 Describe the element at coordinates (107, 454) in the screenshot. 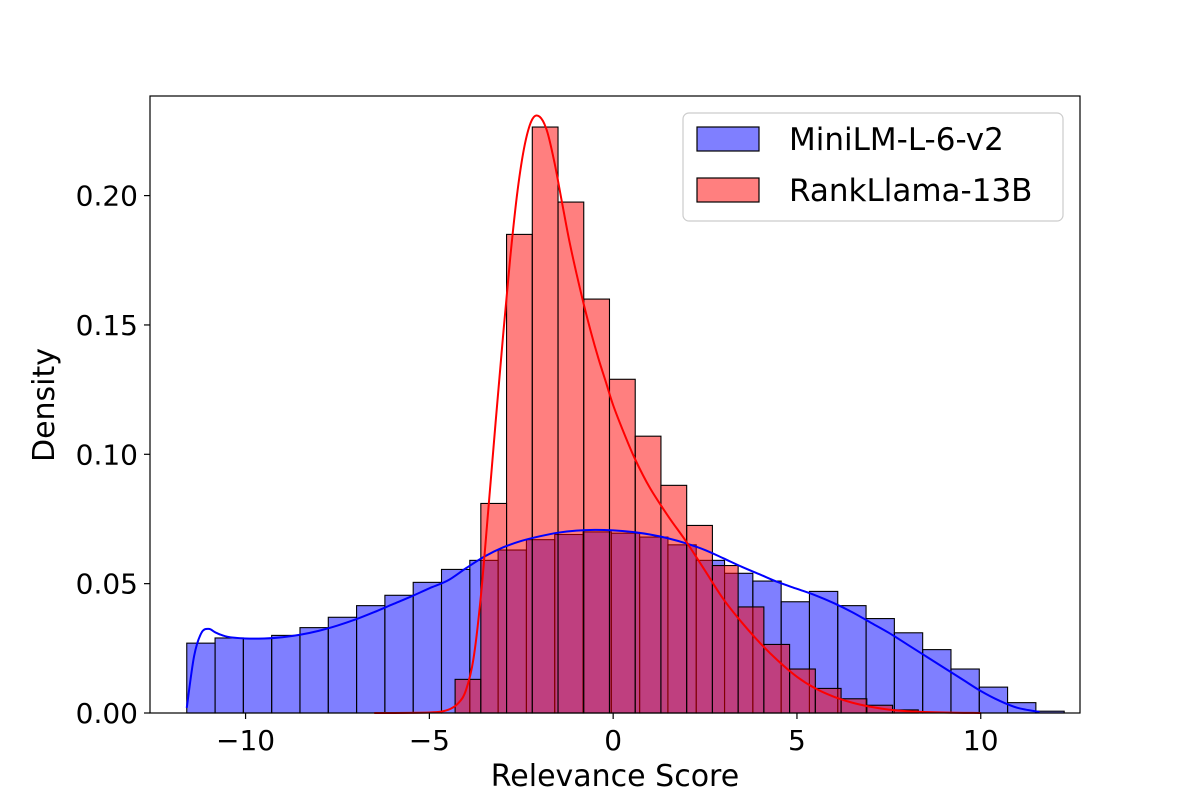

I see `y-tick-label: 0.10` at that location.